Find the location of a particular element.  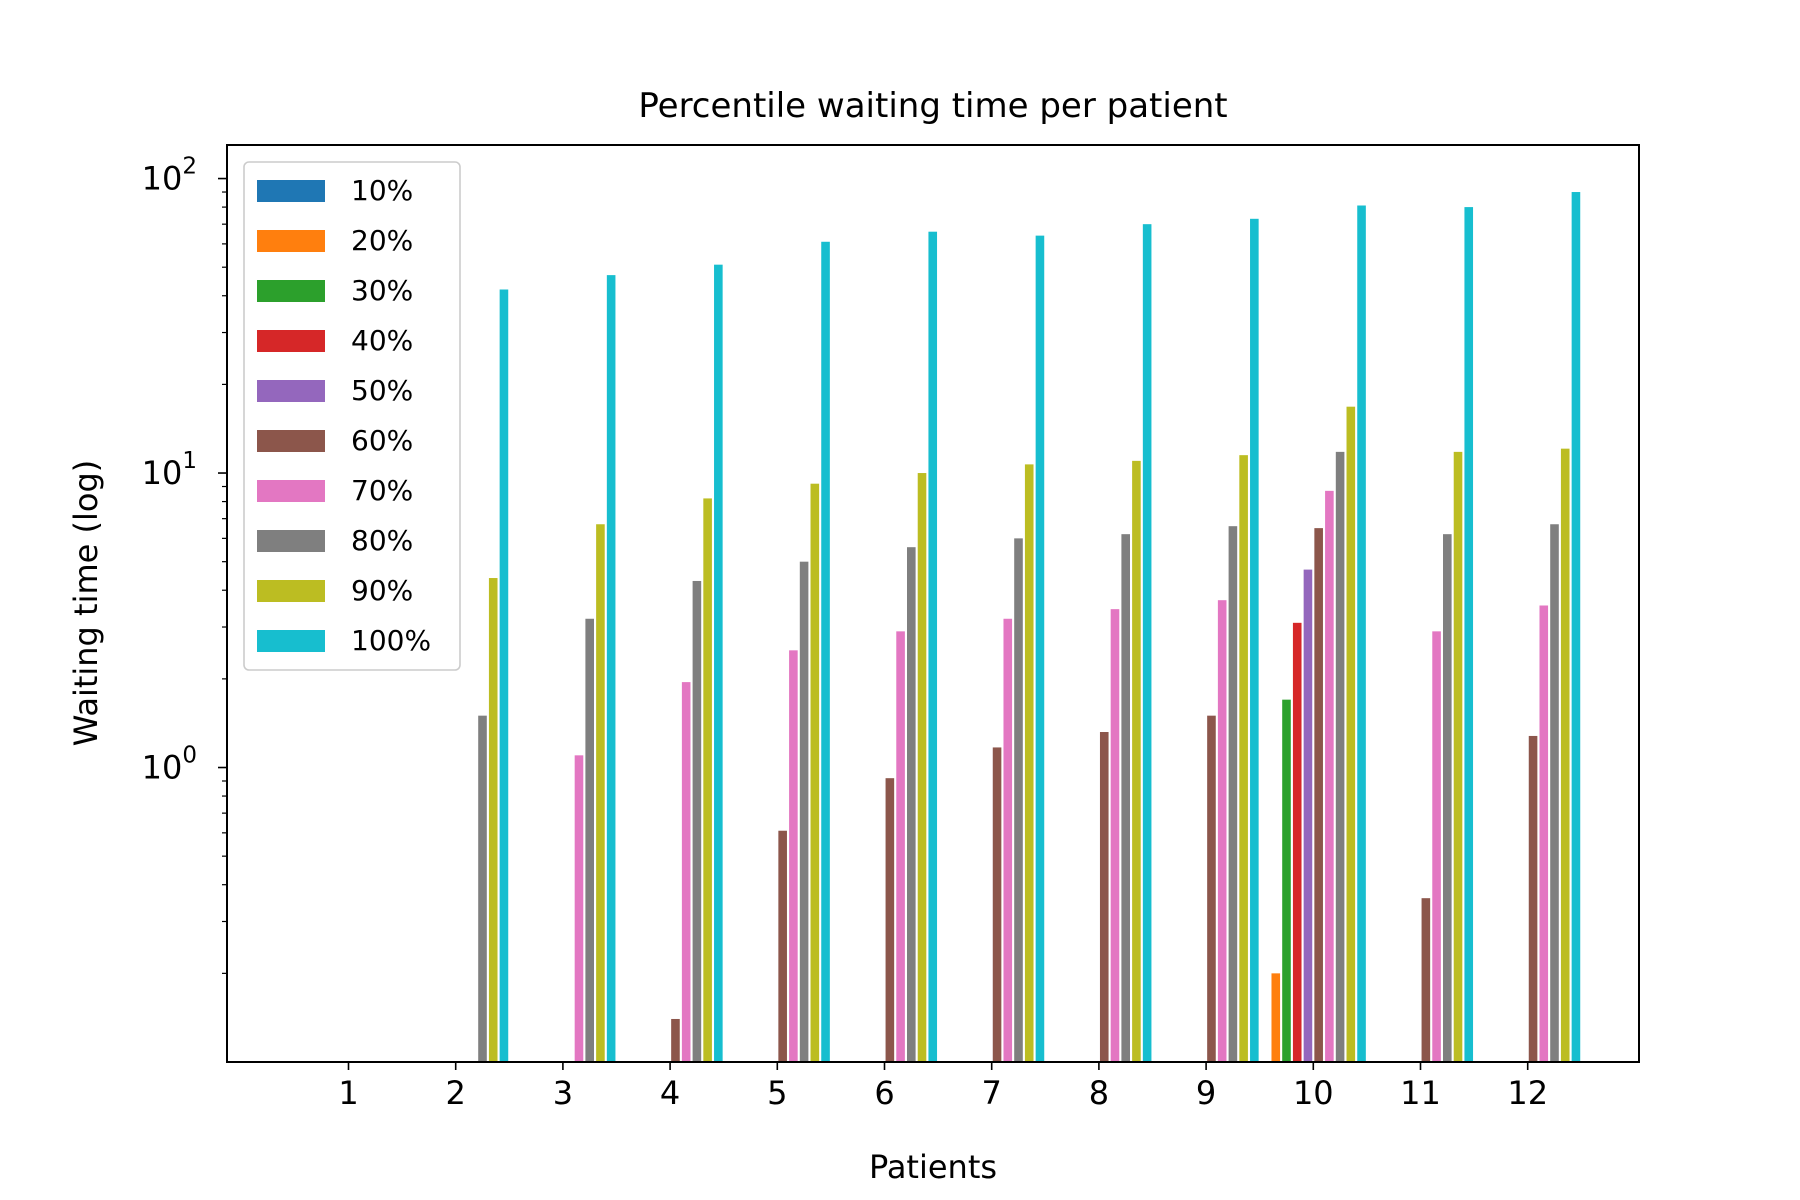

legend-label: 80% is located at coordinates (382, 540).